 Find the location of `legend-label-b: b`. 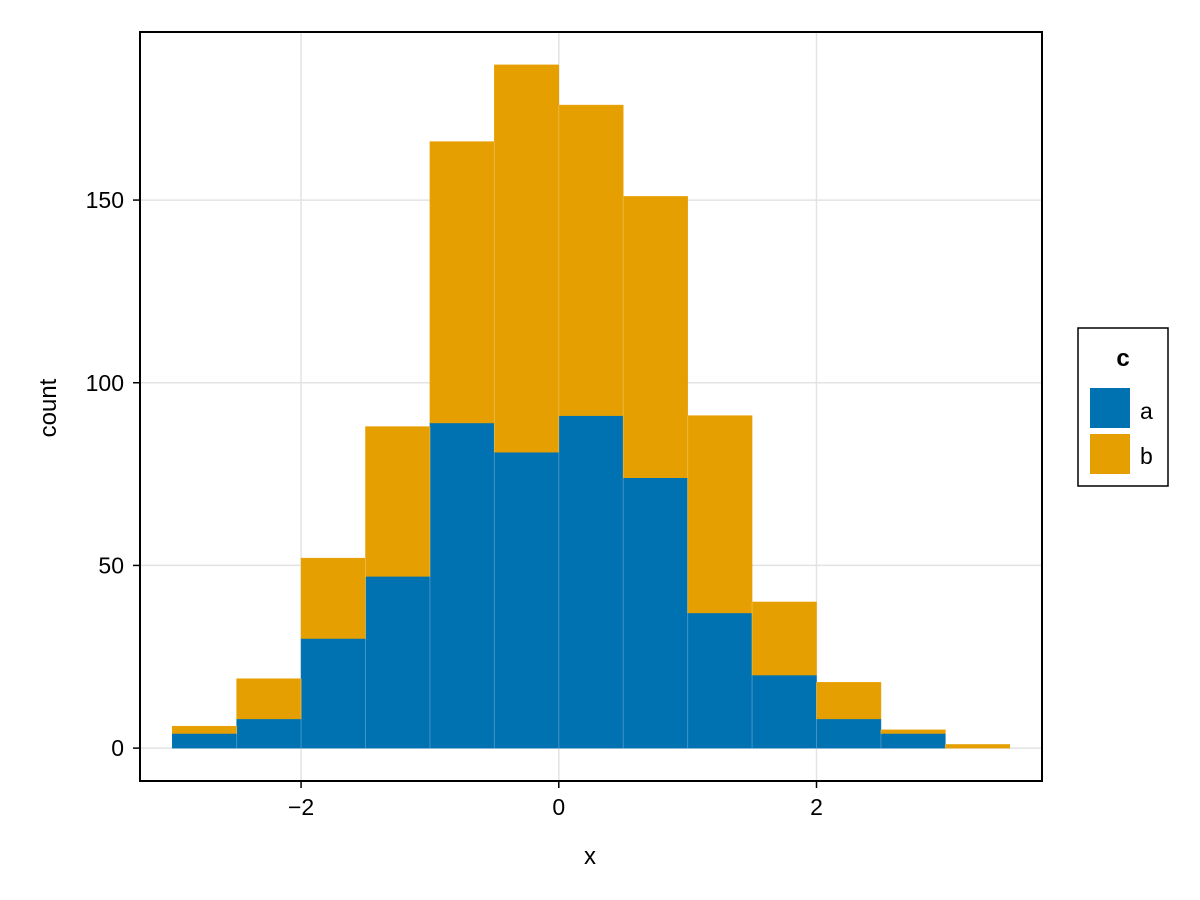

legend-label-b: b is located at coordinates (1146, 456).